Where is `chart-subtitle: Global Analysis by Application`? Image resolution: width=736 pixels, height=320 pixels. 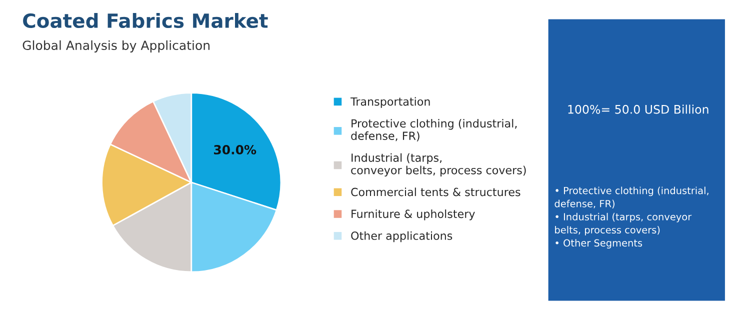
chart-subtitle: Global Analysis by Application is located at coordinates (116, 46).